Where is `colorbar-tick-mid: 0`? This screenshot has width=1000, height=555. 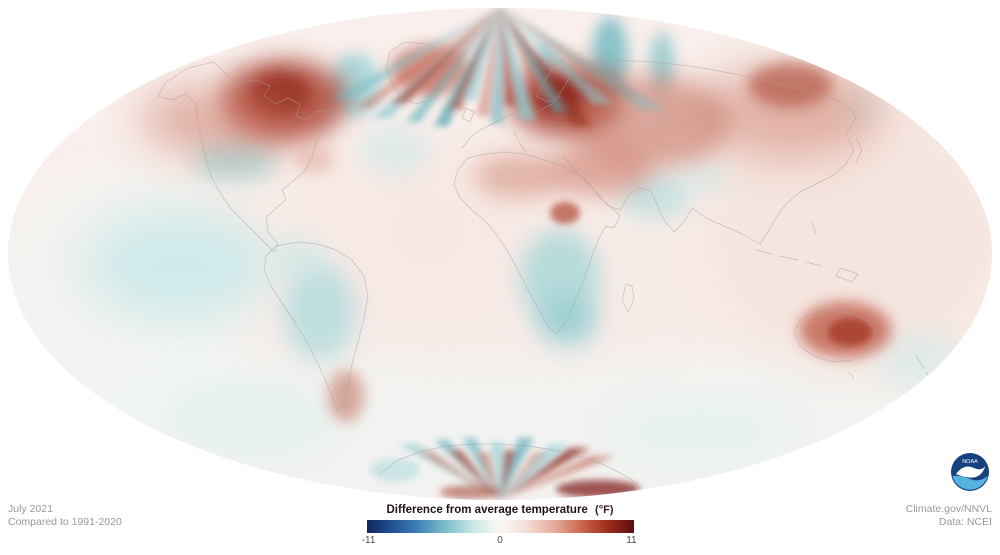 colorbar-tick-mid: 0 is located at coordinates (500, 540).